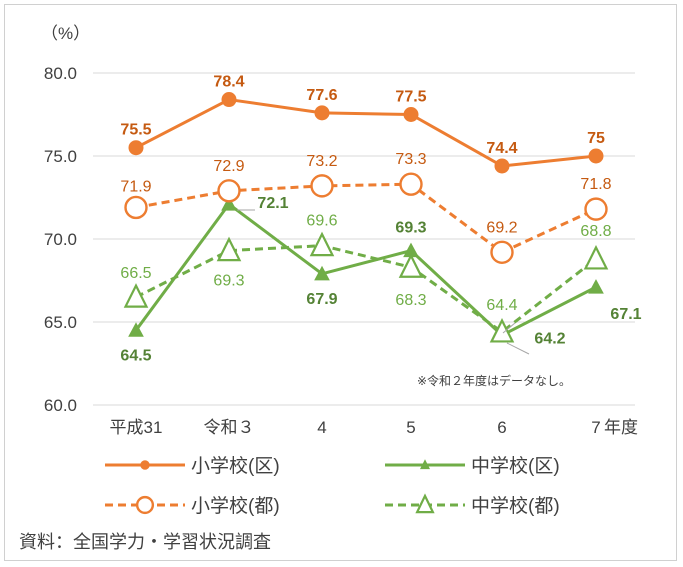 This screenshot has height=567, width=683. I want to click on data-label: 67.9, so click(321, 299).